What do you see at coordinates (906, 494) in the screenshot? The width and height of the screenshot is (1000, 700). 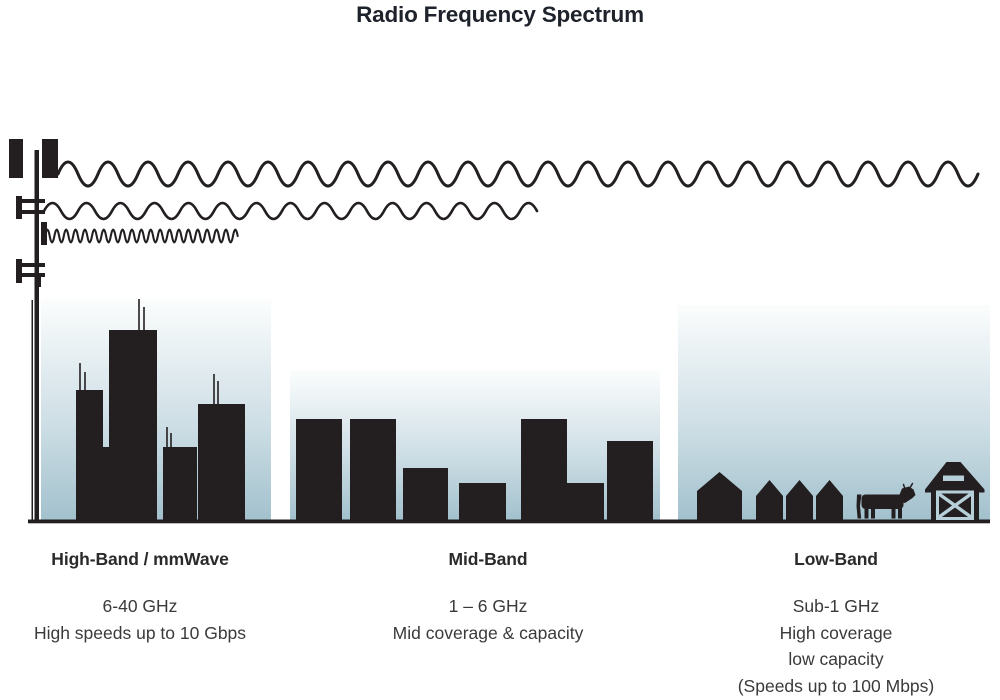 I see `cow-head` at bounding box center [906, 494].